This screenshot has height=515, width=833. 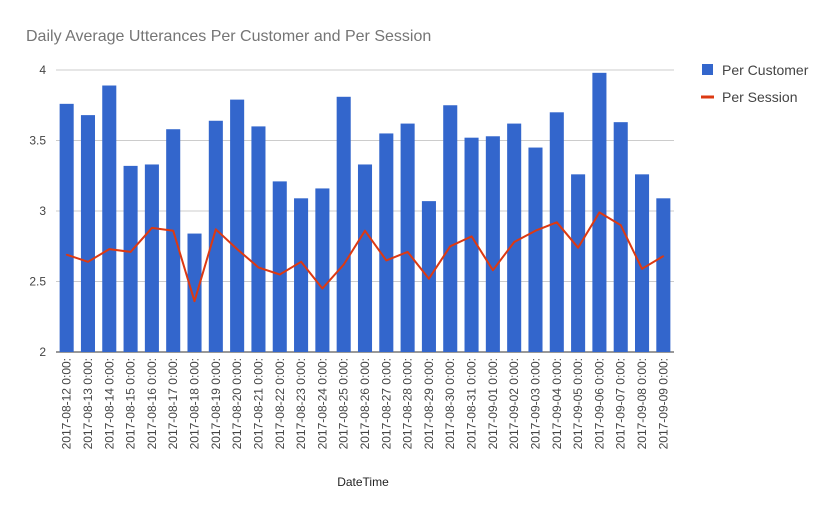 What do you see at coordinates (173, 403) in the screenshot?
I see `x-tick-label: 2017-08-17 0:00:` at bounding box center [173, 403].